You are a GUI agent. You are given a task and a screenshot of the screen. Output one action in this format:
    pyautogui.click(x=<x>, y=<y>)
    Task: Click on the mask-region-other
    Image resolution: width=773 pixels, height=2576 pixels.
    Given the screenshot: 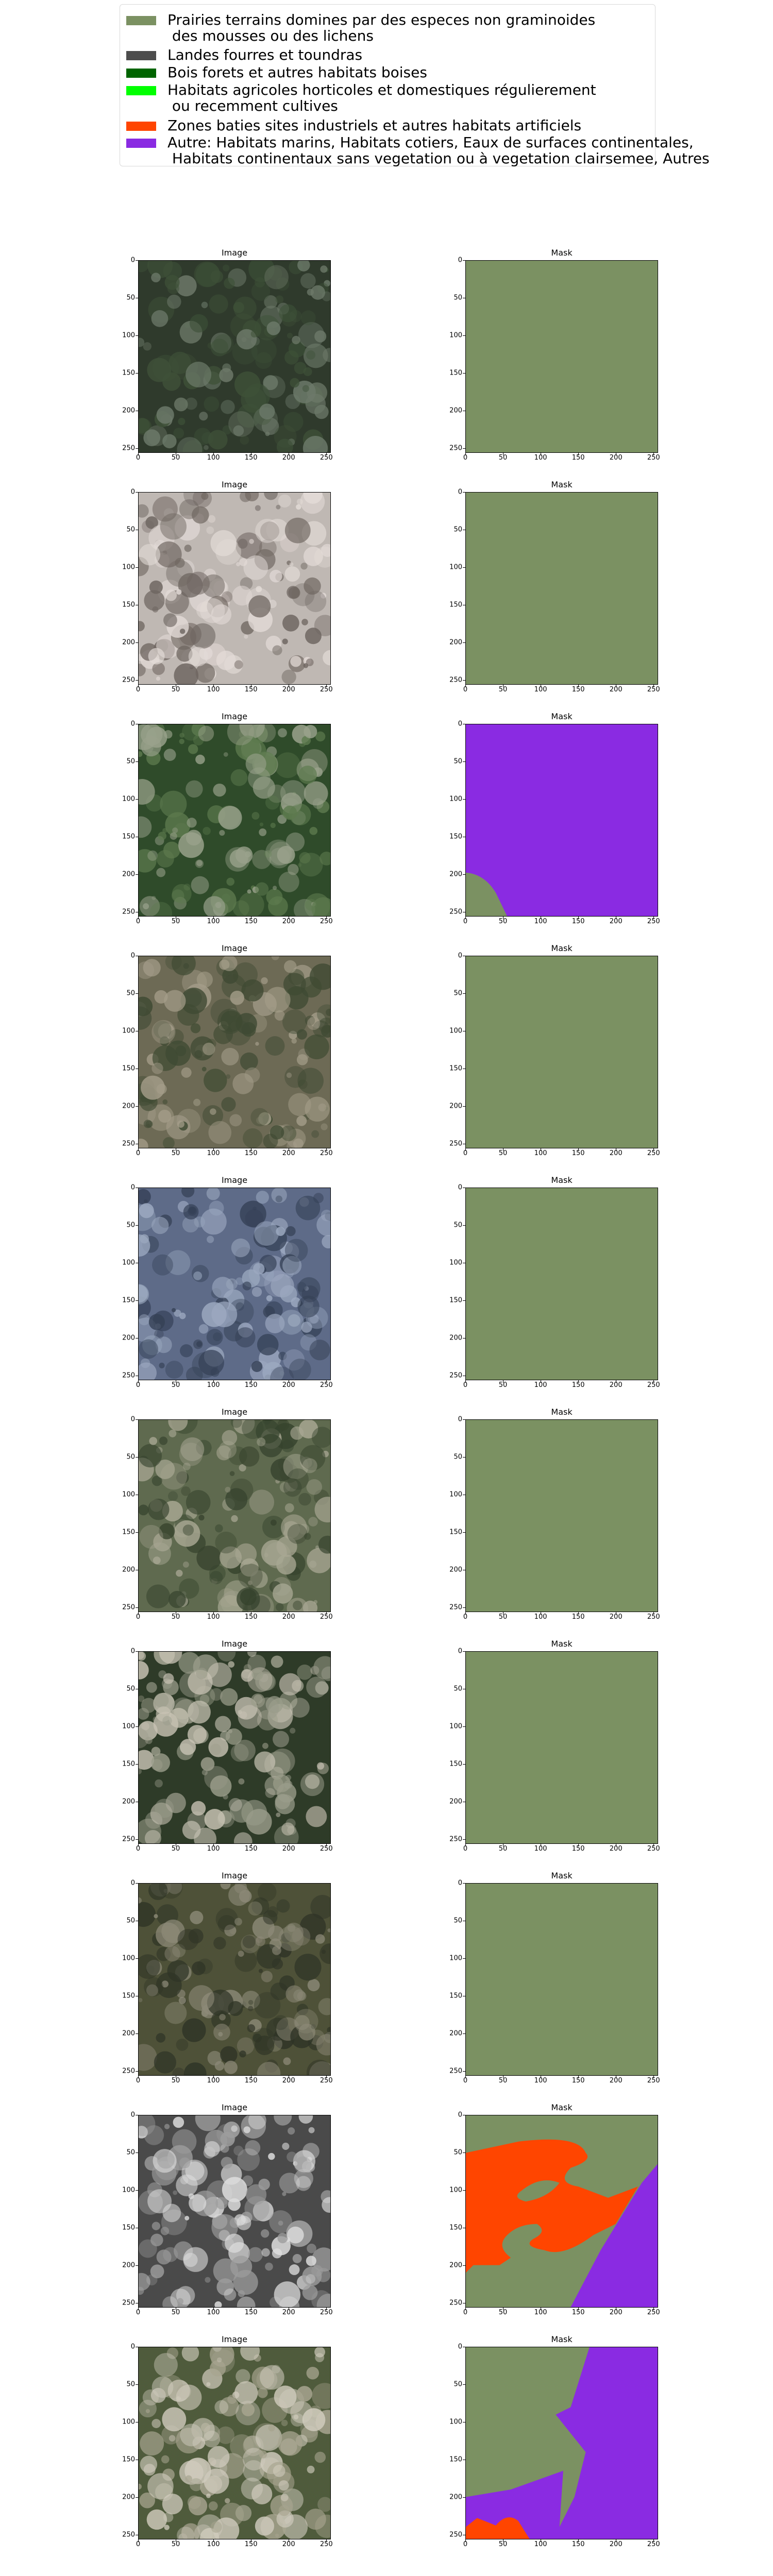 What is the action you would take?
    pyautogui.click(x=562, y=2443)
    